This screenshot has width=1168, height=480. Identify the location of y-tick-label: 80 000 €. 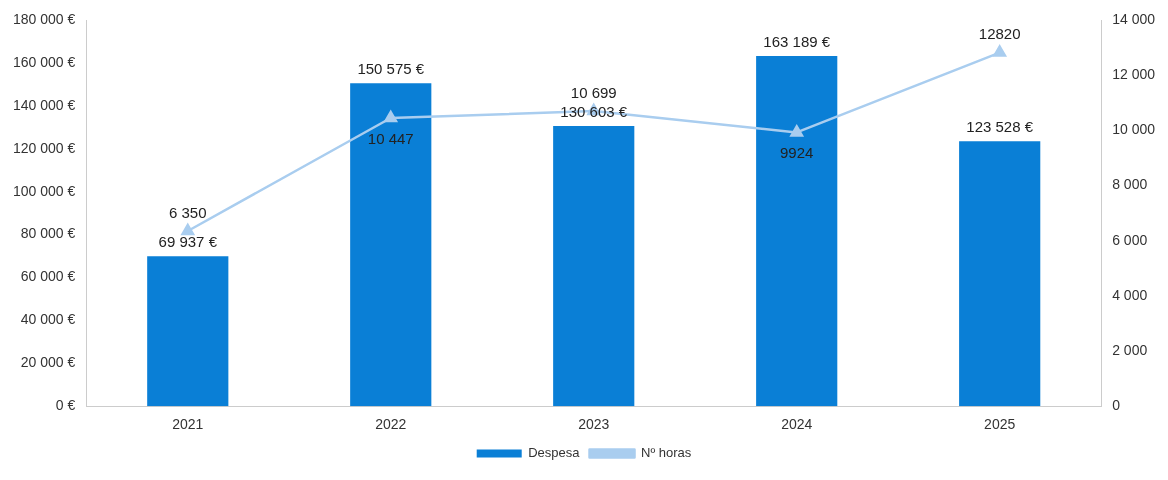
(48, 233).